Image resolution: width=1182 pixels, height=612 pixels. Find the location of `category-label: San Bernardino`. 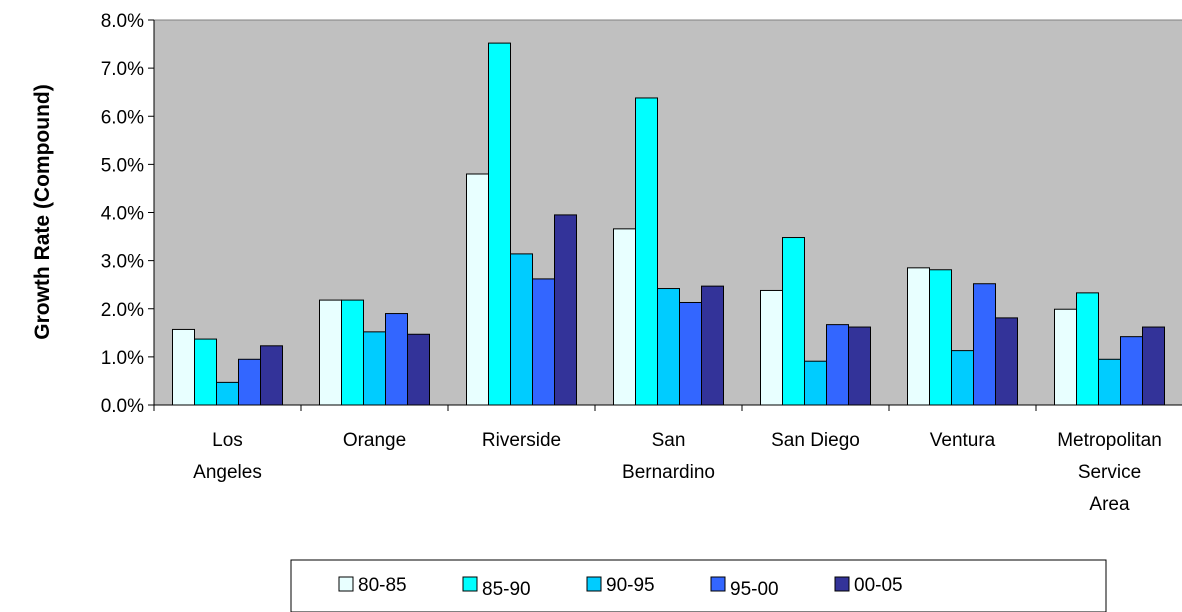

category-label: San Bernardino is located at coordinates (668, 456).